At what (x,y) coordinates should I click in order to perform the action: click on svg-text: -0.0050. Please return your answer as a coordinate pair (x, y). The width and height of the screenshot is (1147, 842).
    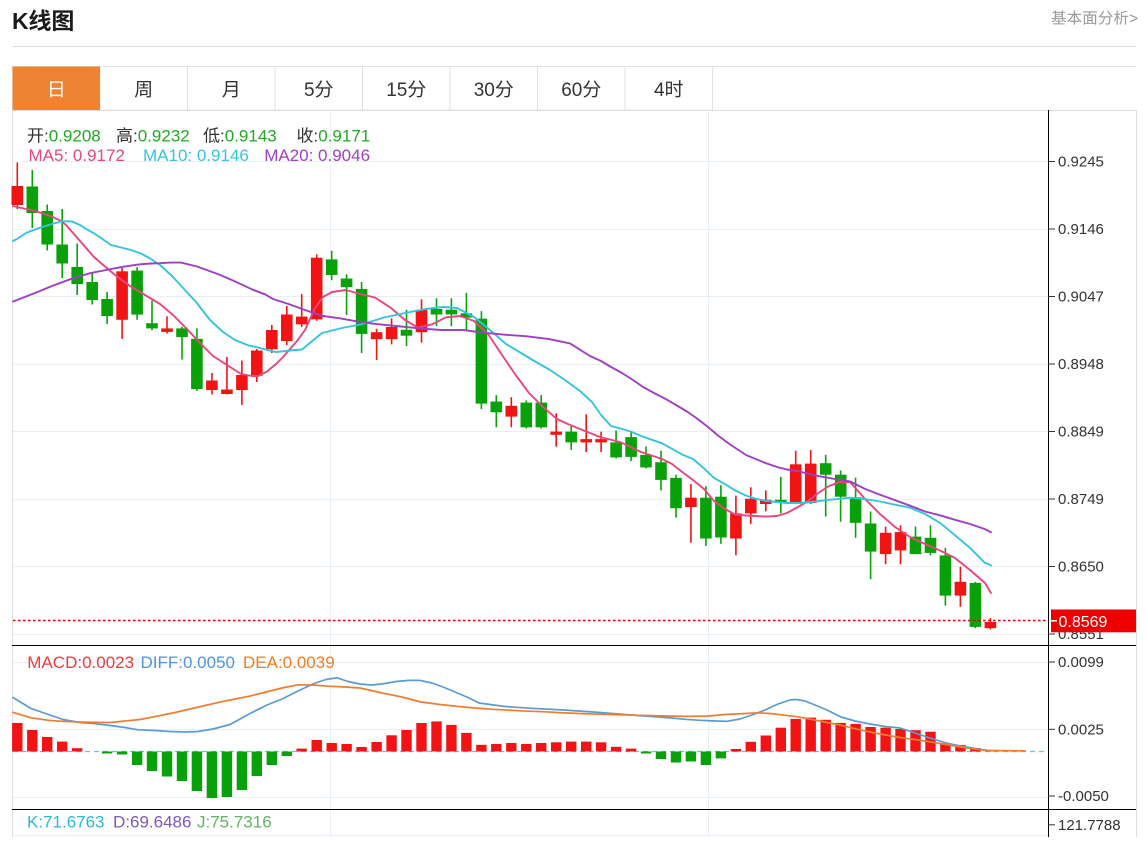
    Looking at the image, I should click on (1083, 796).